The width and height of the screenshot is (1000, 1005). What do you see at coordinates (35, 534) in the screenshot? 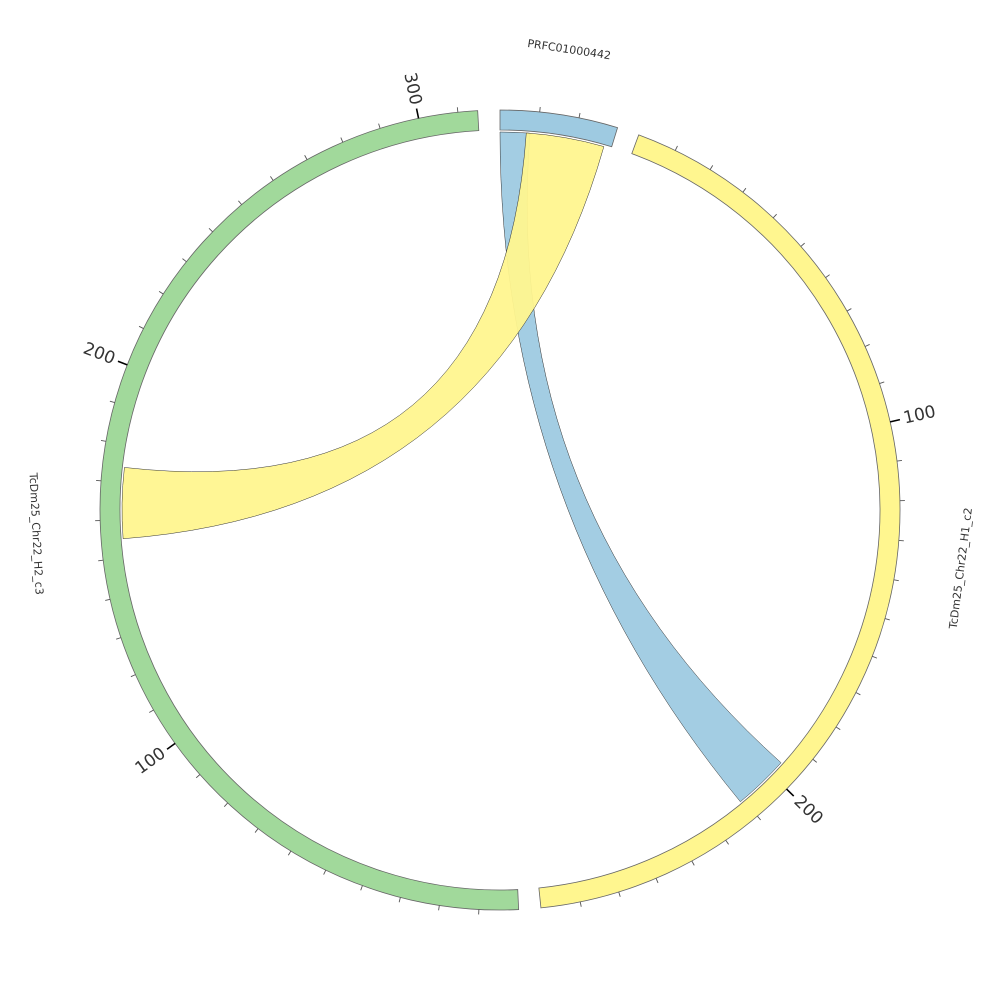
I see `segment-label-tcdm25-chr22-h2-c3: TcDm25_Chr22_H2_c3` at bounding box center [35, 534].